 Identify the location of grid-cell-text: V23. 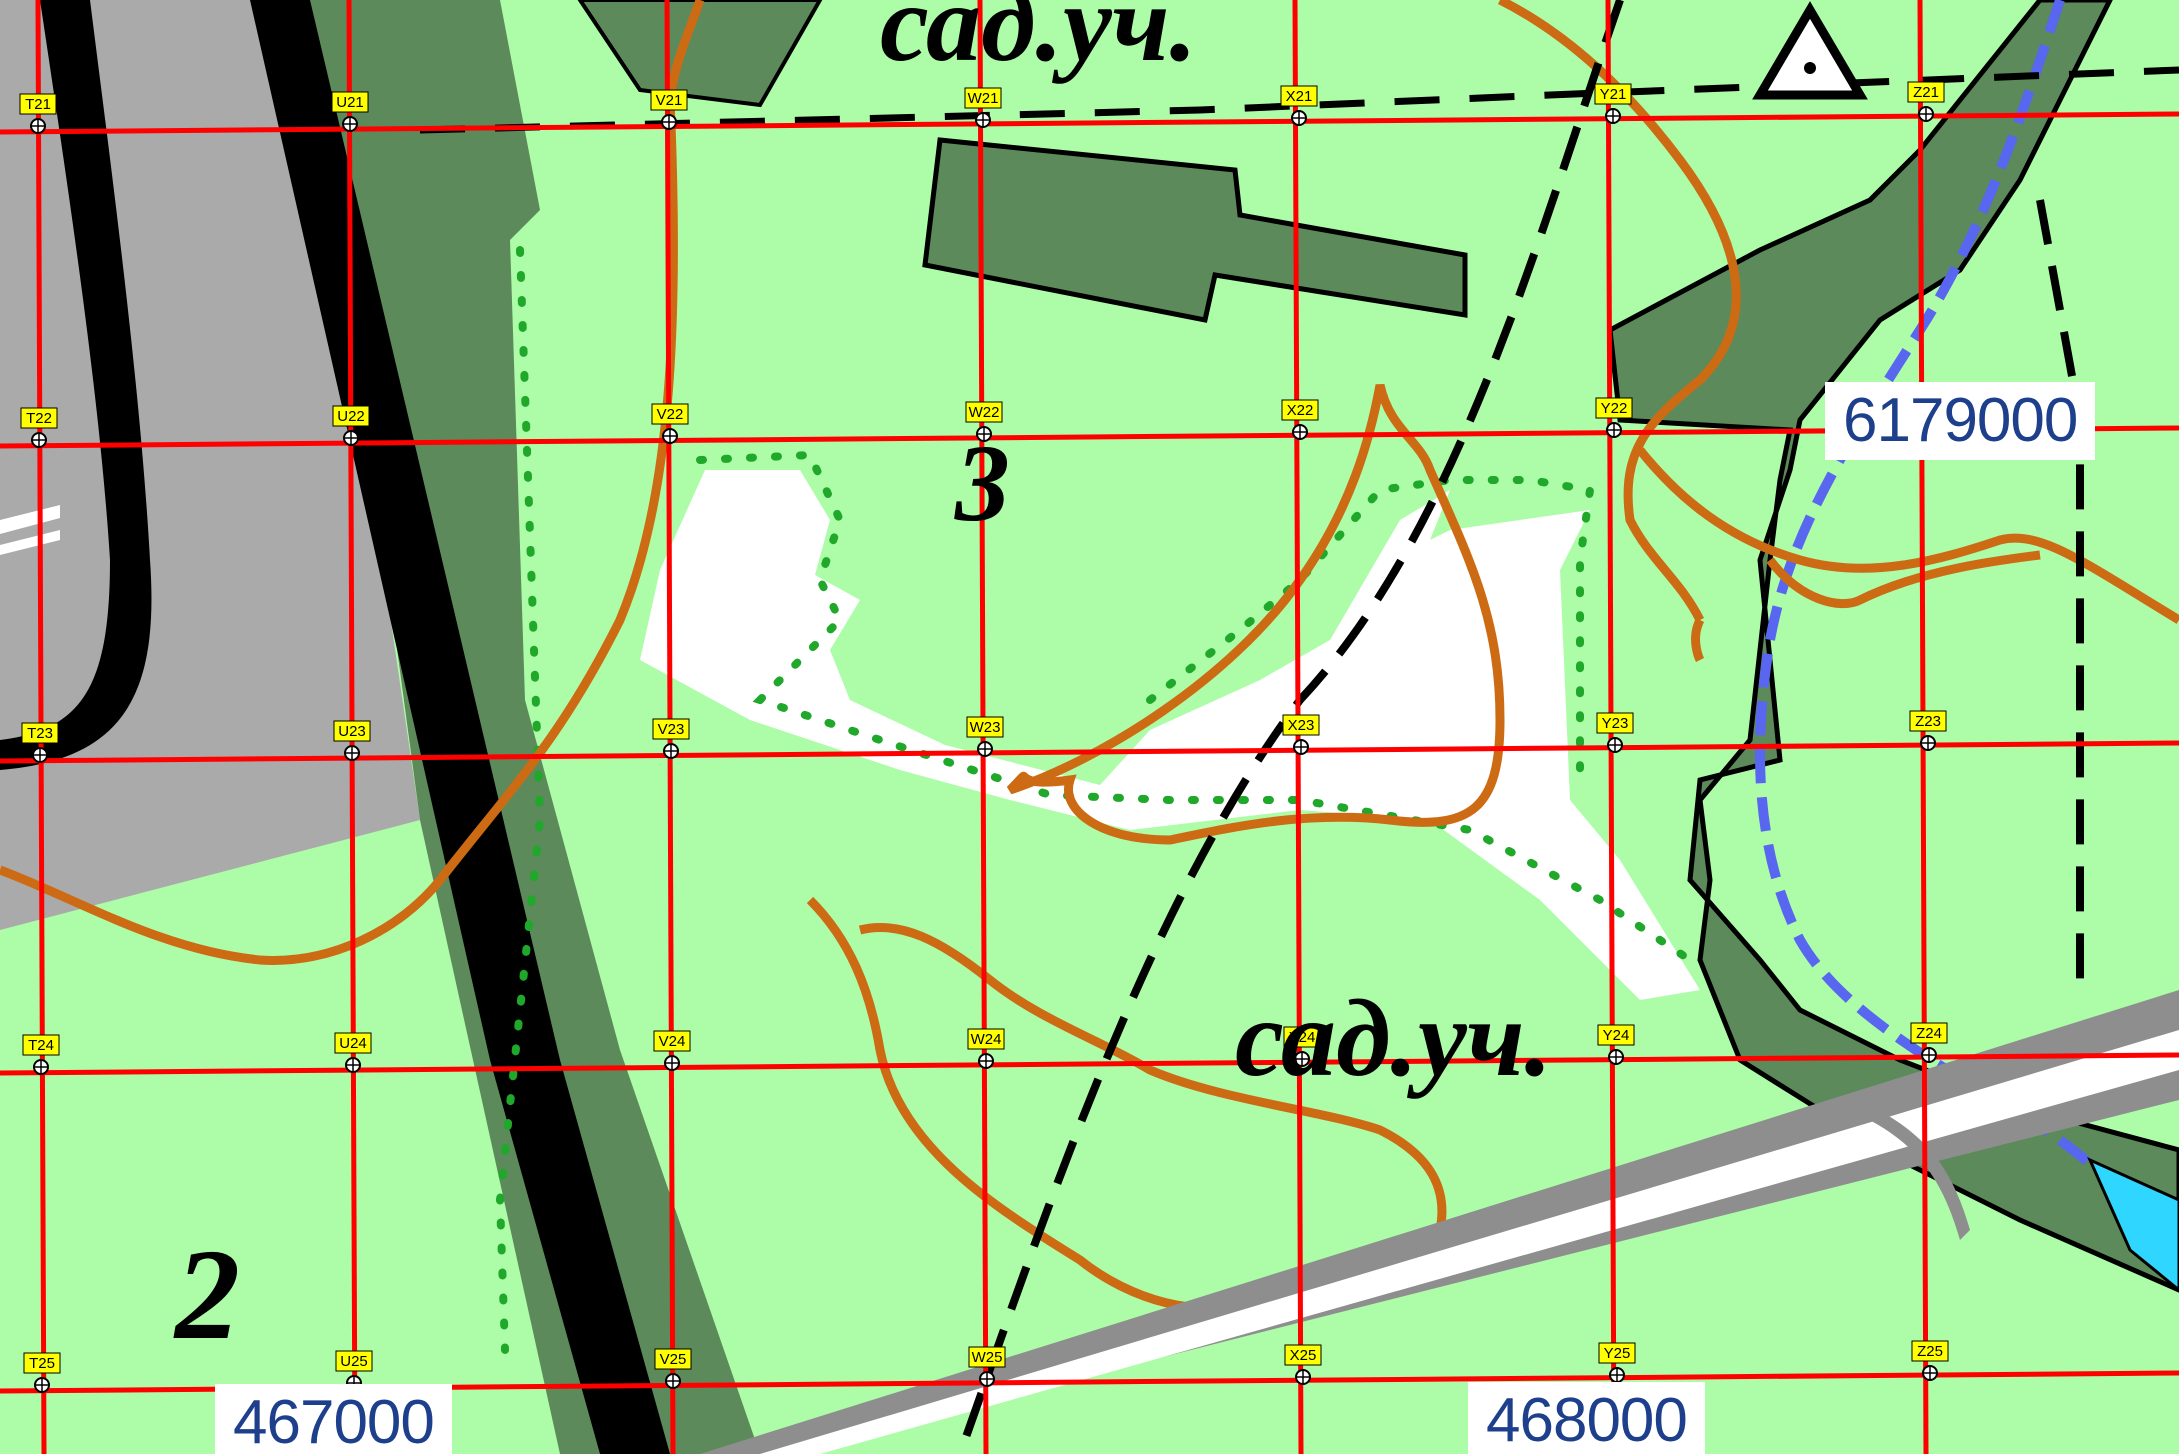
(671, 729).